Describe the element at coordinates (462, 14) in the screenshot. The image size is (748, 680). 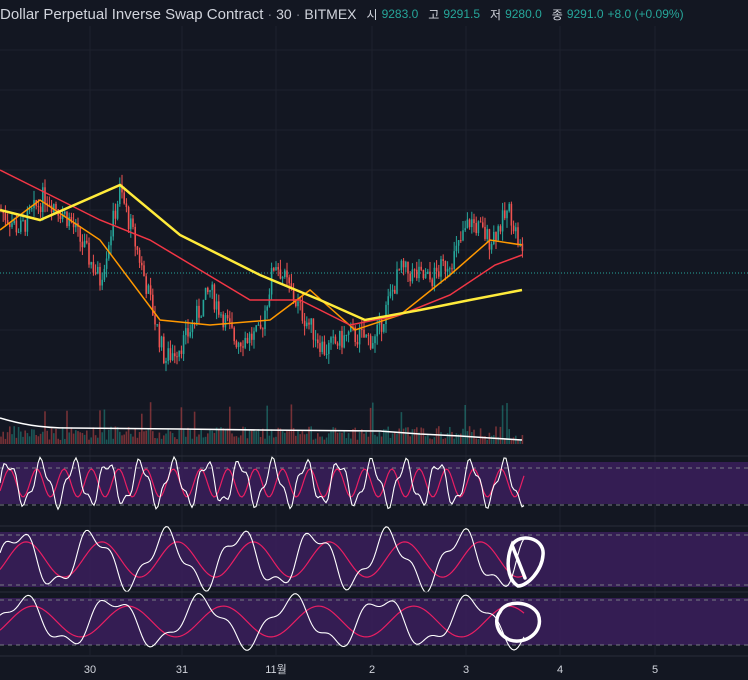
I see `high-value: 9291.5` at that location.